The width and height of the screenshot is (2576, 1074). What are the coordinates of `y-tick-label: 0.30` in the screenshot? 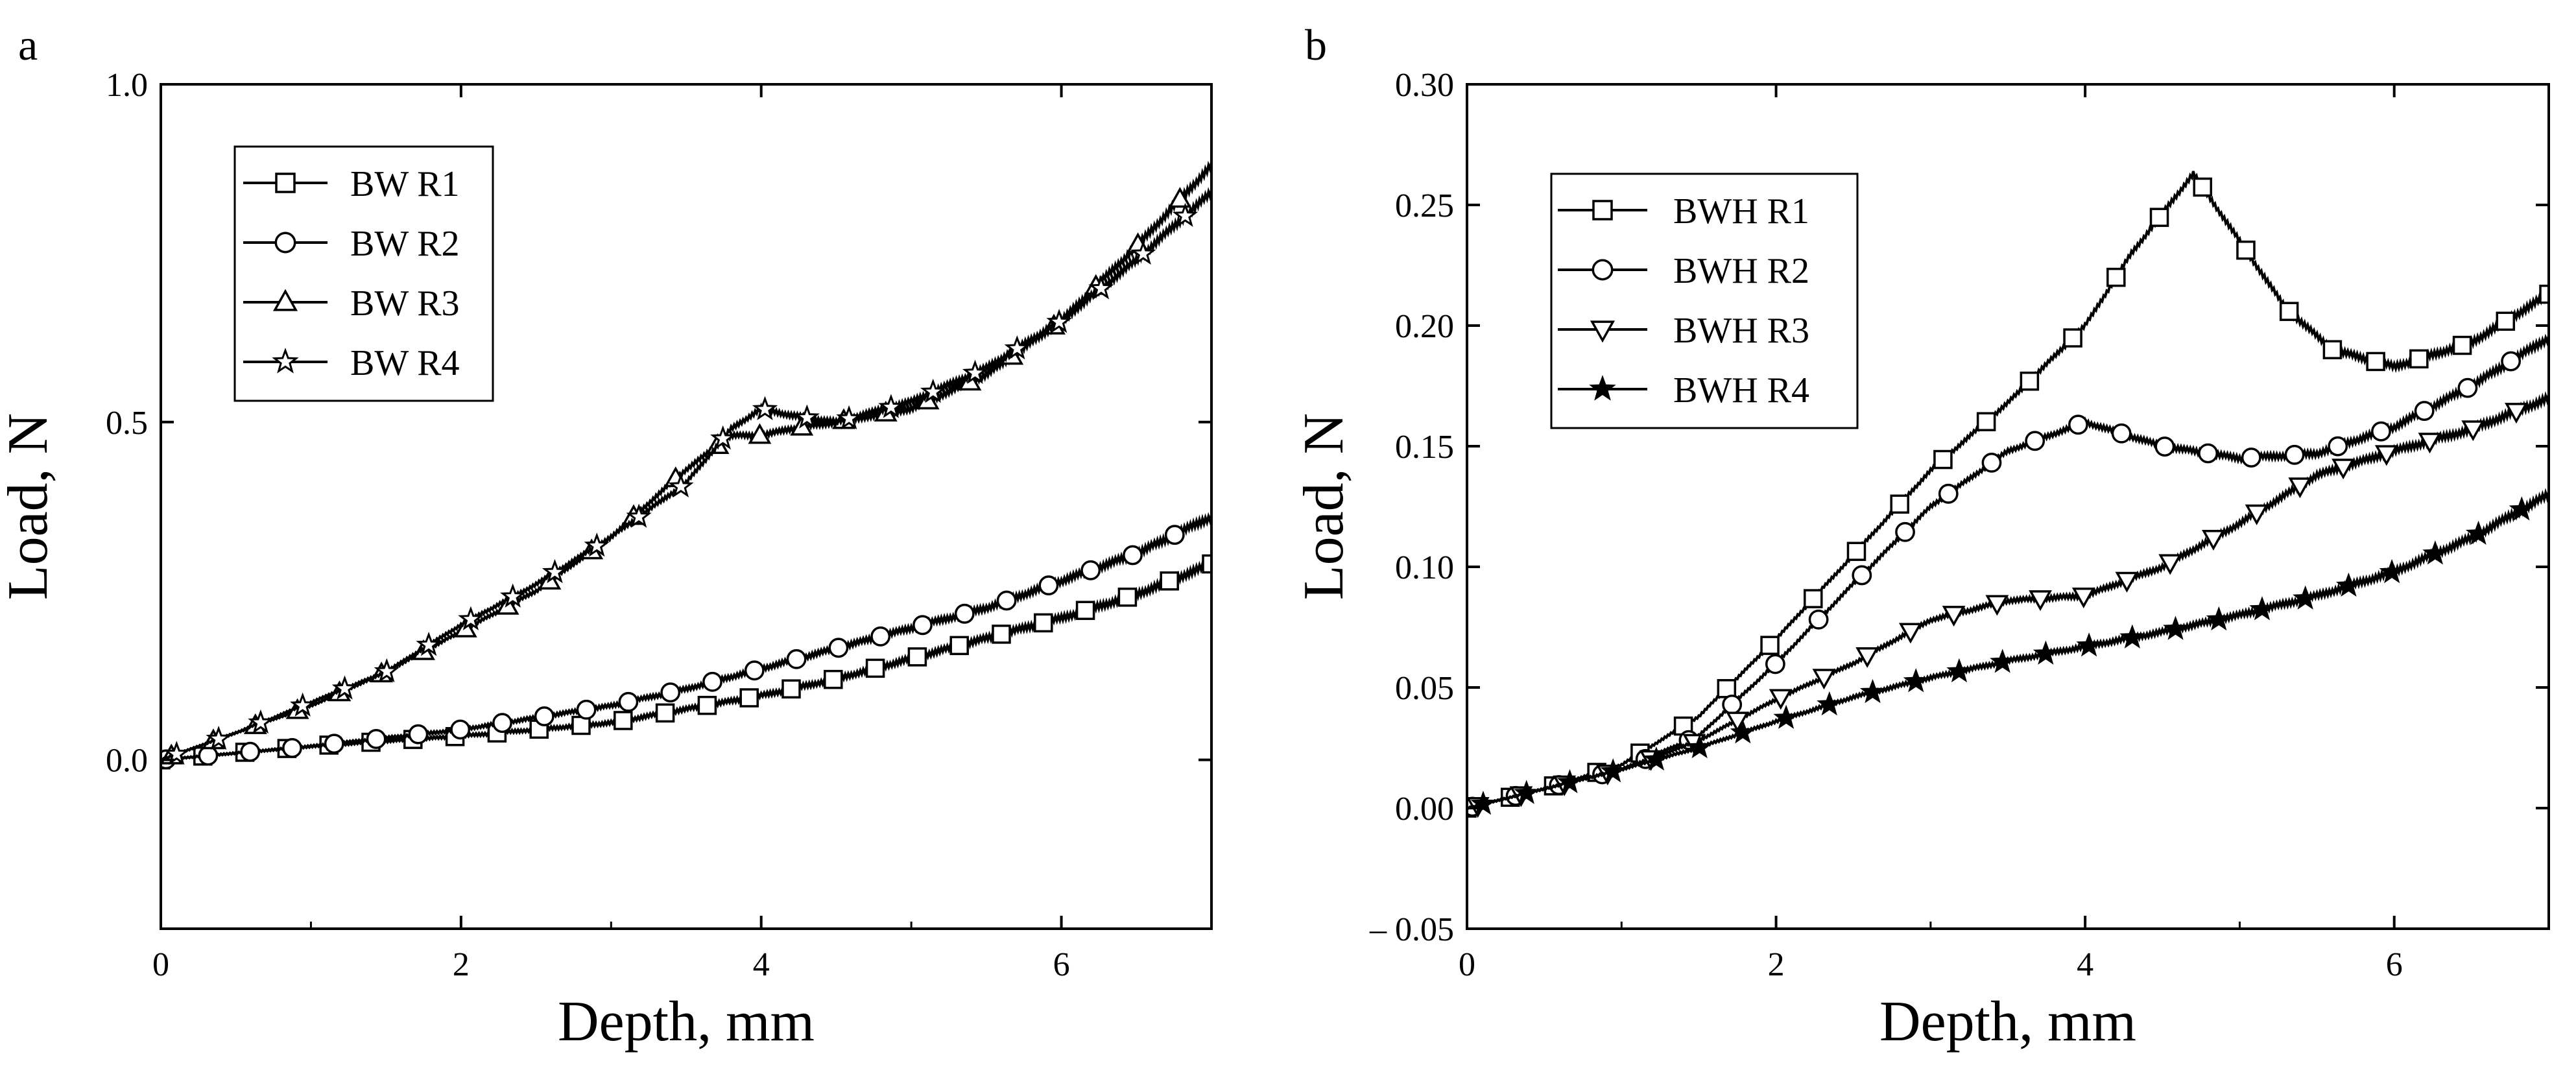 It's located at (1424, 85).